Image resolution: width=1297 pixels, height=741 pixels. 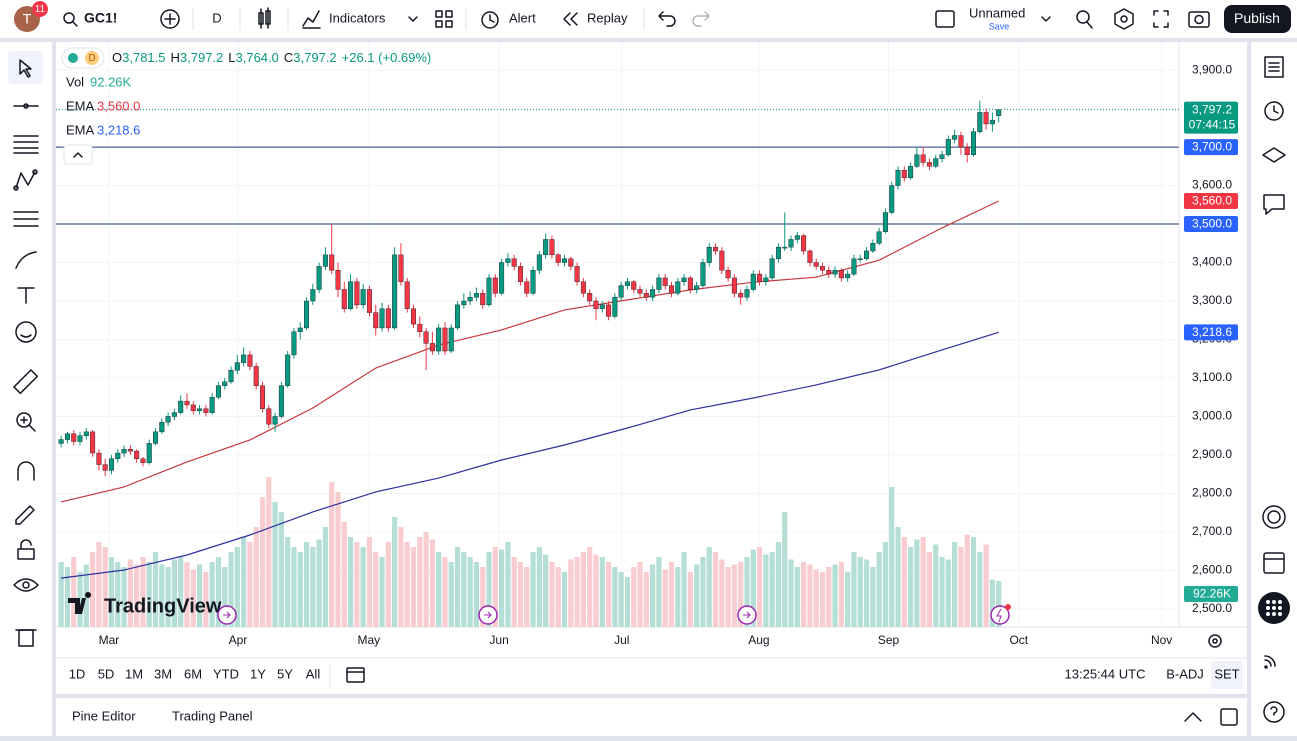 I want to click on delete-tool, so click(x=26, y=638).